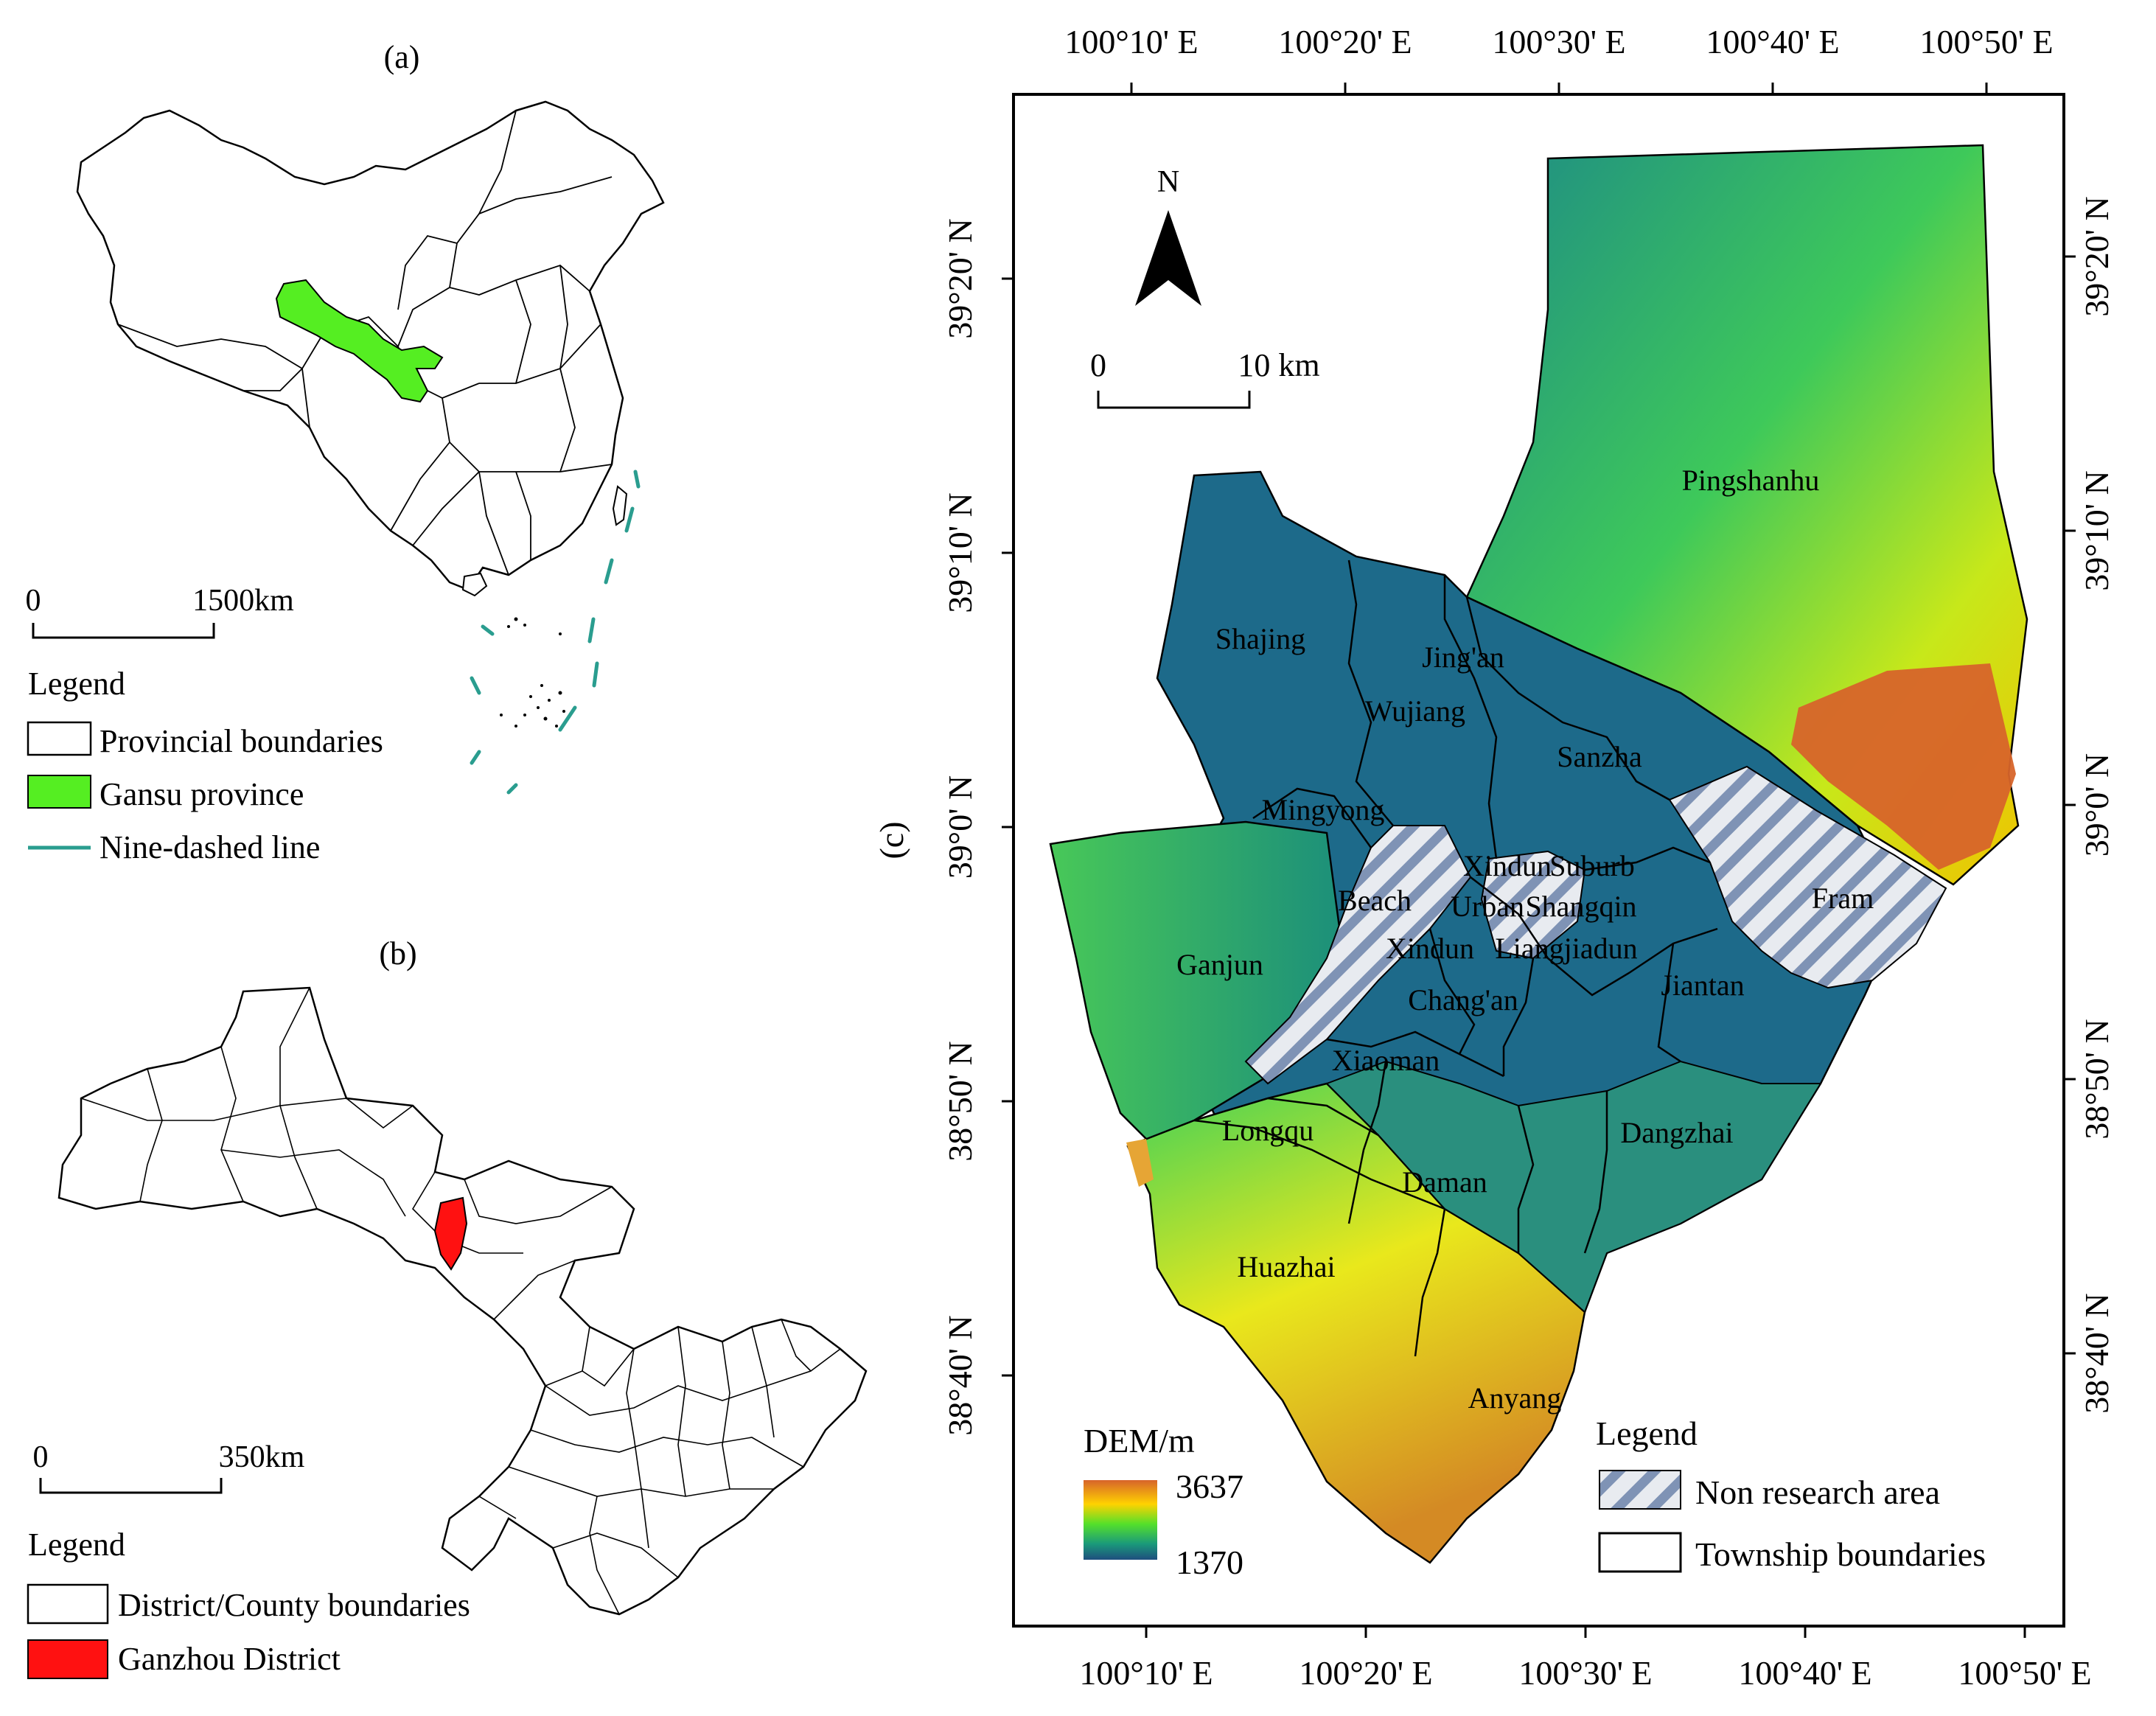 This screenshot has height=1716, width=2156. Describe the element at coordinates (1286, 1267) in the screenshot. I see `township-label-huazhai: Huazhai` at that location.